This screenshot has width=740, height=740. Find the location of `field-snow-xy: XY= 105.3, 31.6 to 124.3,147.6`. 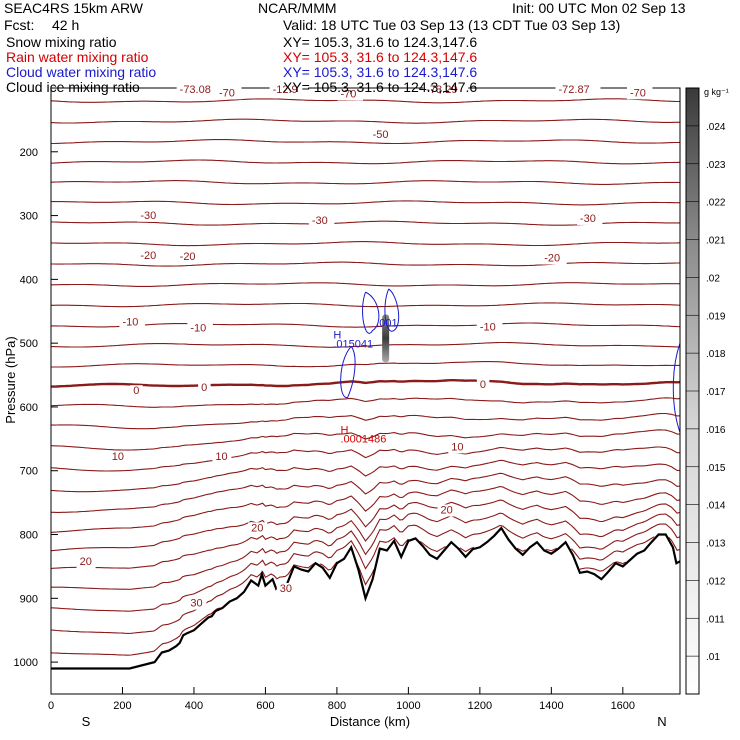

field-snow-xy: XY= 105.3, 31.6 to 124.3,147.6 is located at coordinates (380, 42).